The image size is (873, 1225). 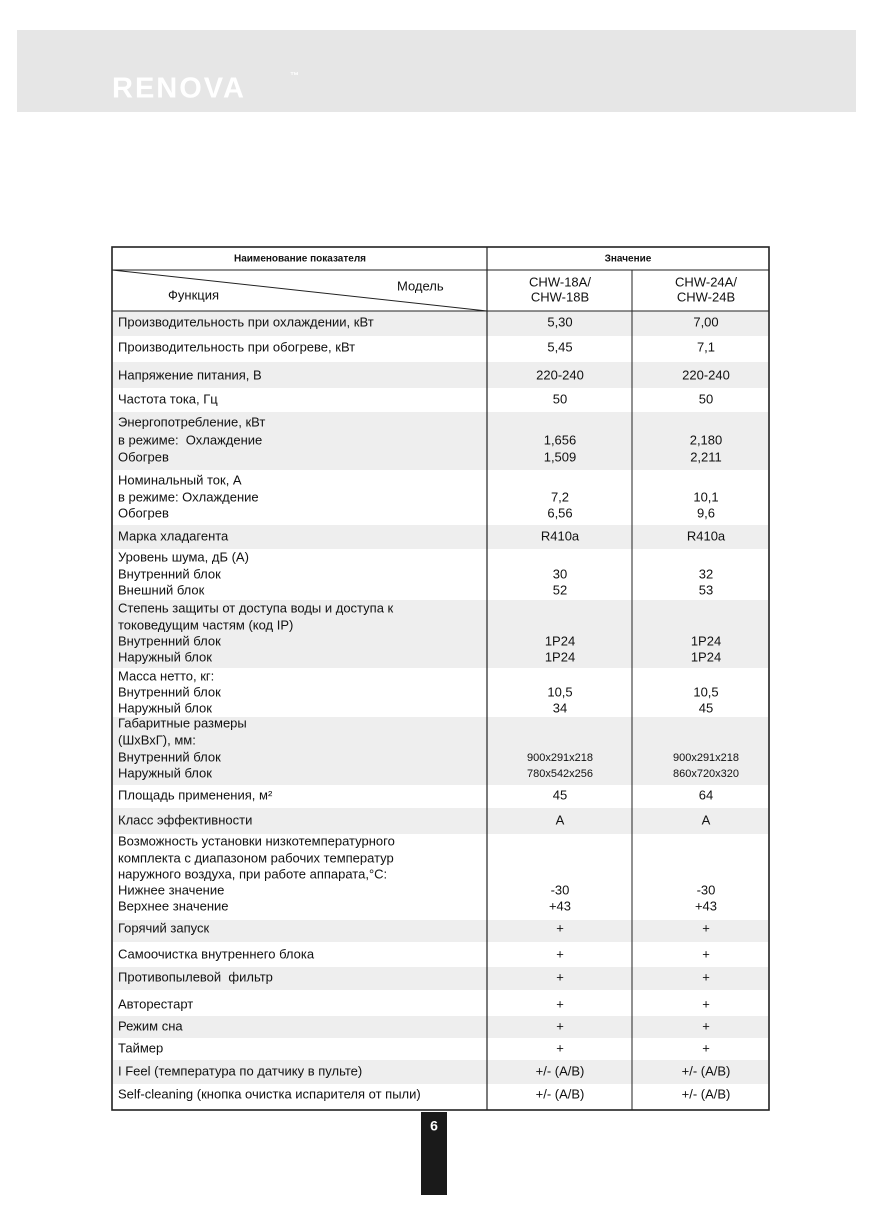 What do you see at coordinates (168, 398) in the screenshot?
I see `row-label: Частота тока, Гц` at bounding box center [168, 398].